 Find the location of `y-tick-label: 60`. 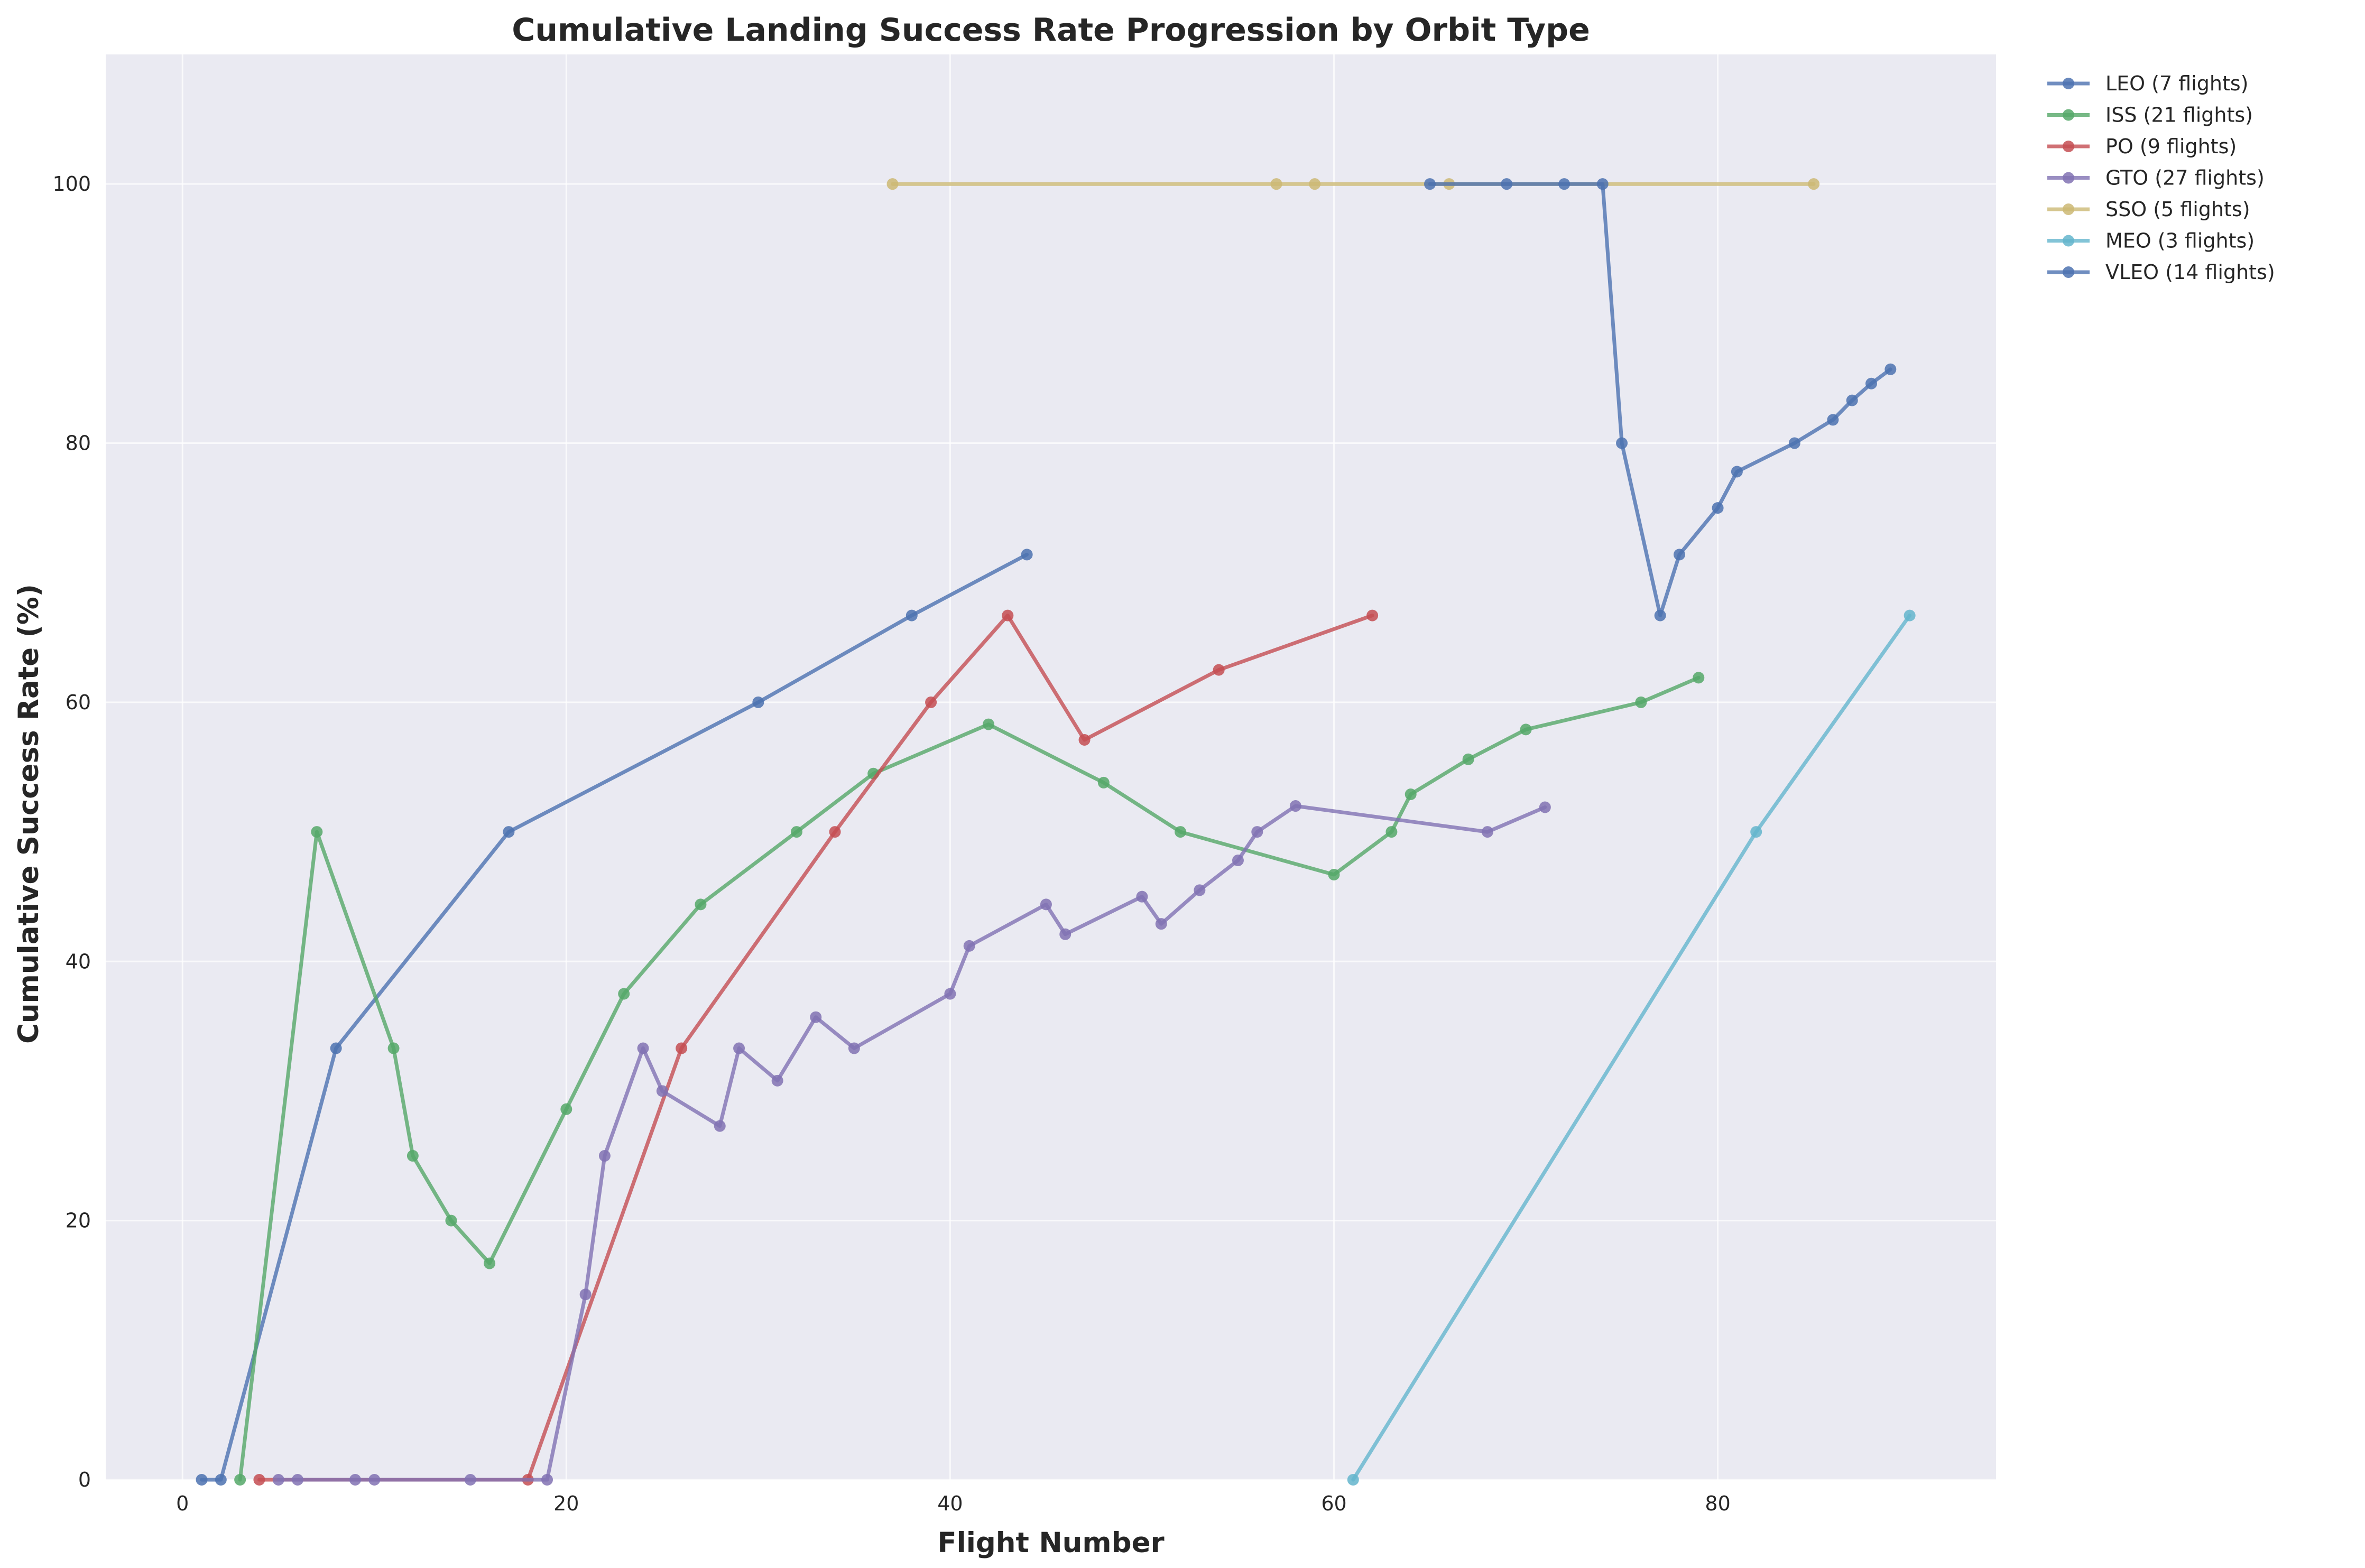

y-tick-label: 60 is located at coordinates (79, 703).